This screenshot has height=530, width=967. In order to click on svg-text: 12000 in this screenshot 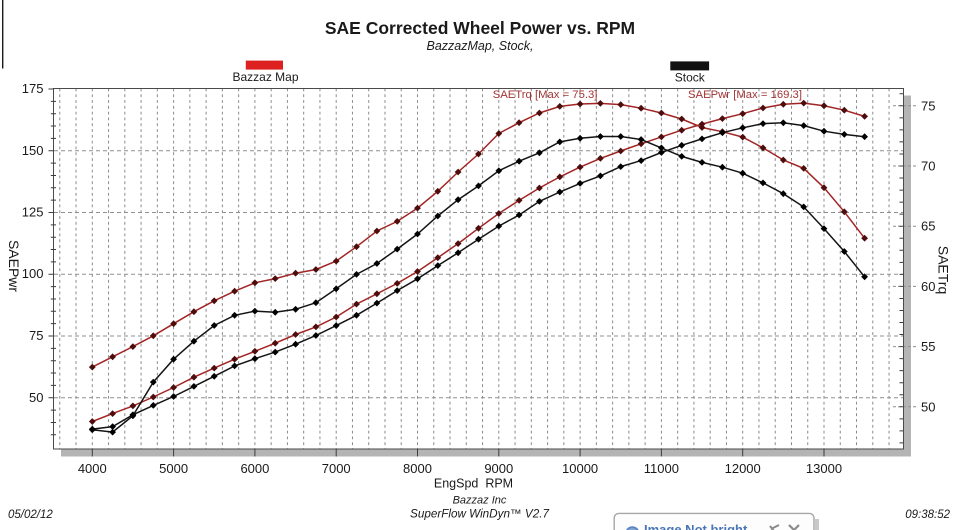, I will do `click(743, 468)`.